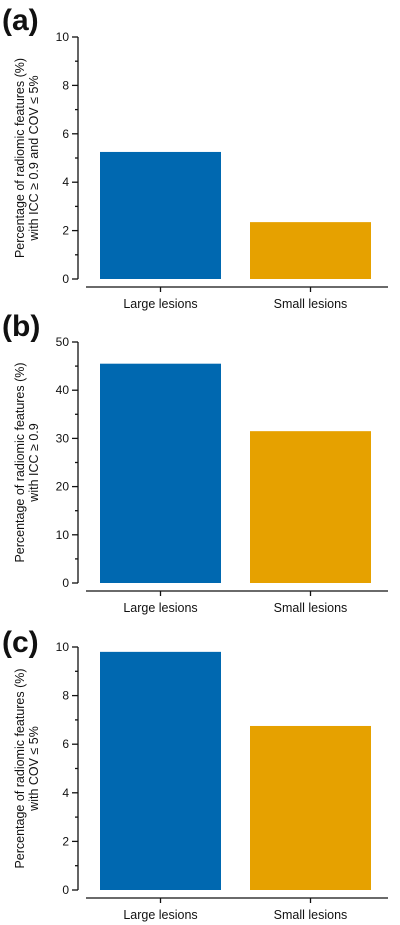  What do you see at coordinates (20, 642) in the screenshot?
I see `panel-label: (c)` at bounding box center [20, 642].